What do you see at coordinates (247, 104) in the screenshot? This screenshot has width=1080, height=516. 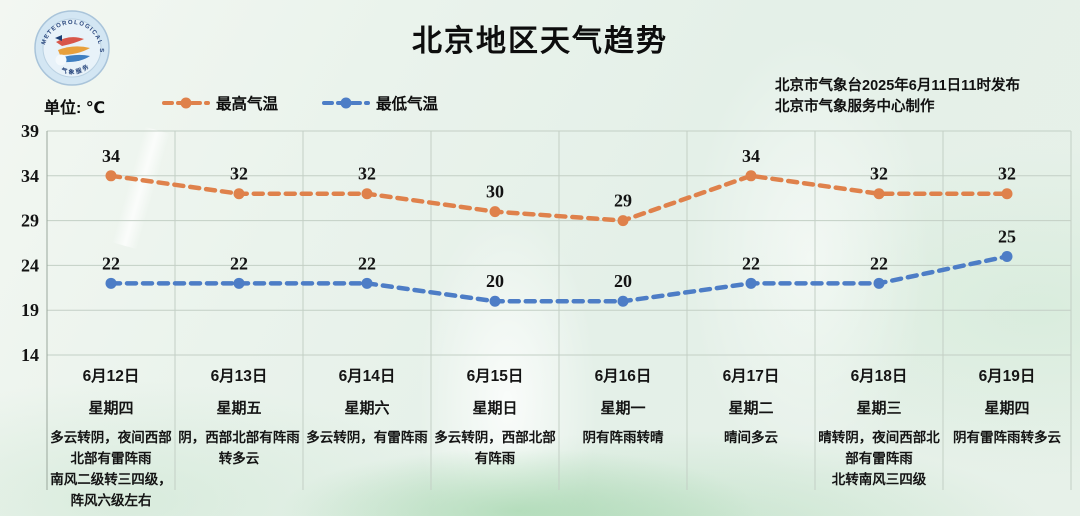 I see `legend-max-label: 最高气温` at bounding box center [247, 104].